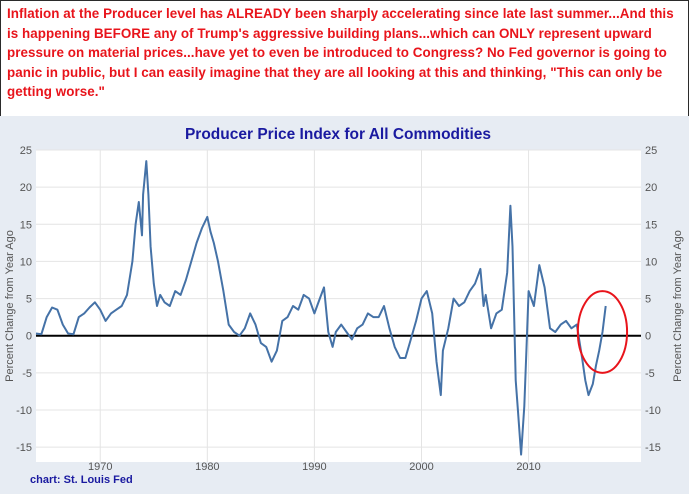  What do you see at coordinates (24, 411) in the screenshot?
I see `y-tick-label-left: -10` at bounding box center [24, 411].